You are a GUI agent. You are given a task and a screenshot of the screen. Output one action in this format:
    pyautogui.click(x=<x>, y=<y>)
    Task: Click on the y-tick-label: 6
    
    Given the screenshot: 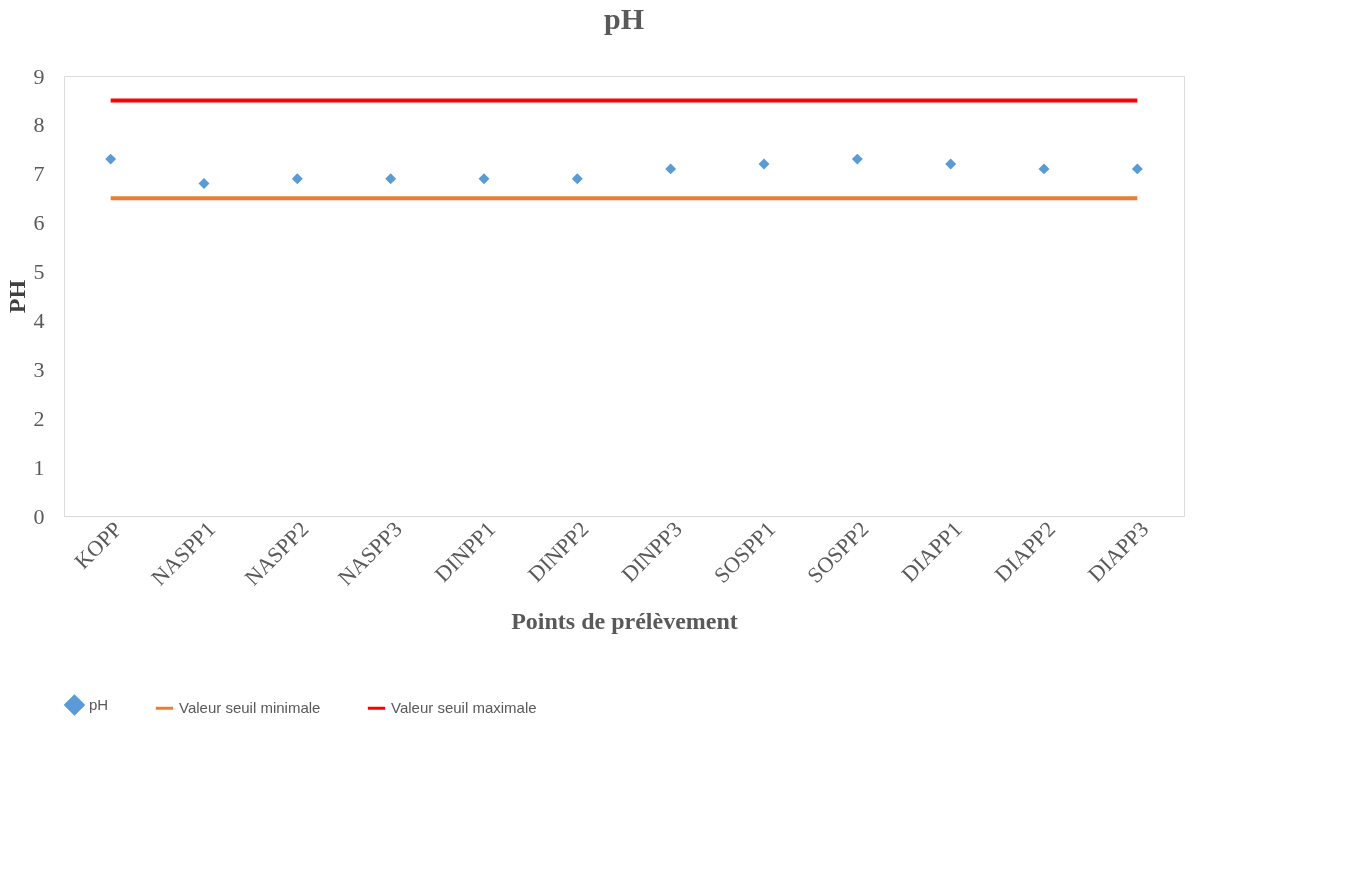 What is the action you would take?
    pyautogui.click(x=39, y=223)
    